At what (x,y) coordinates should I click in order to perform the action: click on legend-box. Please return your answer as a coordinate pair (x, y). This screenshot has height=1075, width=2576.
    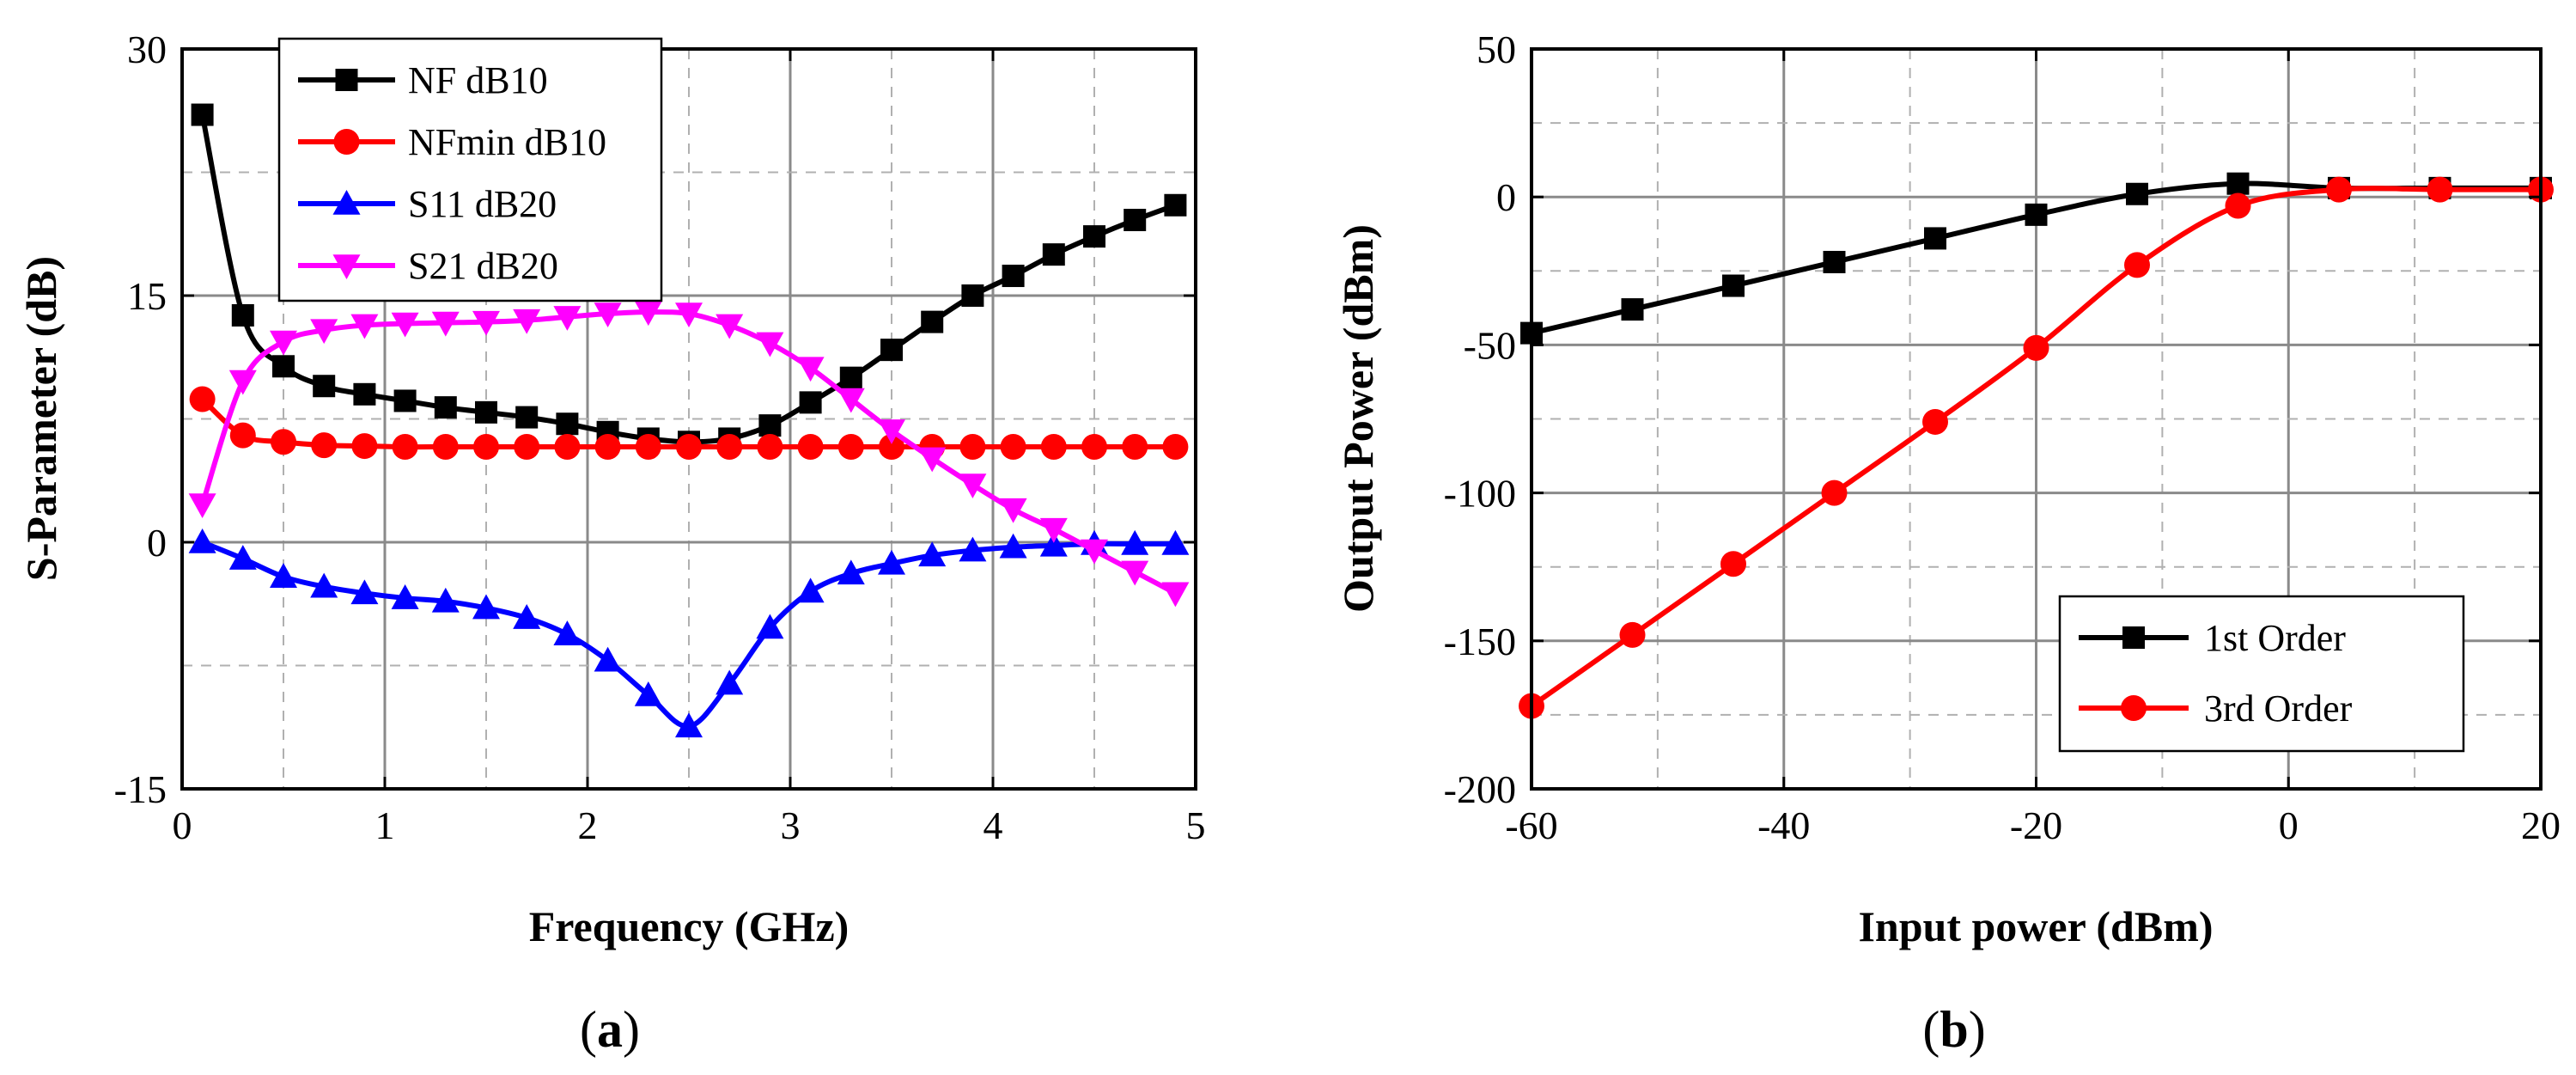
    Looking at the image, I should click on (2261, 674).